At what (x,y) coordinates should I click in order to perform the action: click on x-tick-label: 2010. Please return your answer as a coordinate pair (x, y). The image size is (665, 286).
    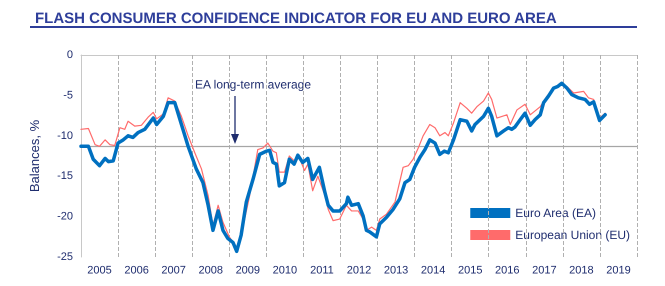
    Looking at the image, I should click on (285, 270).